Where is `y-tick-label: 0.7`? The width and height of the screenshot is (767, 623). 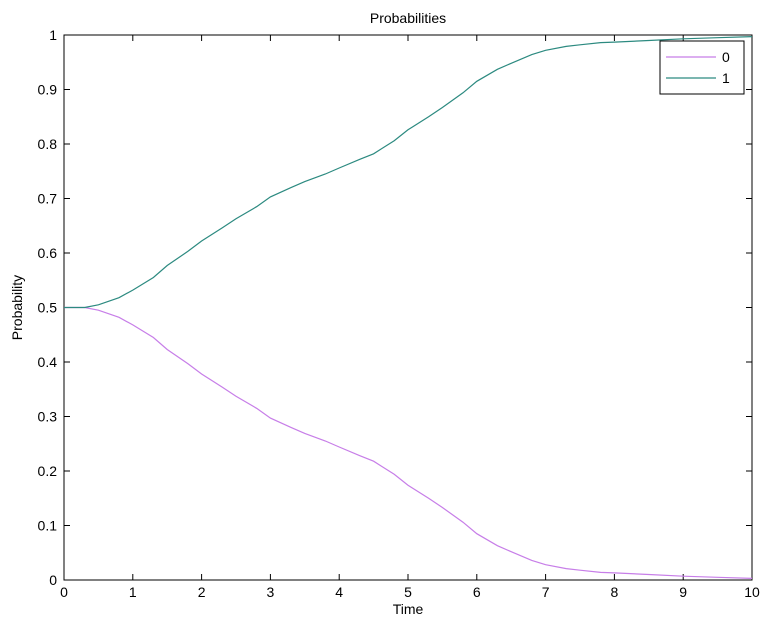 y-tick-label: 0.7 is located at coordinates (48, 199).